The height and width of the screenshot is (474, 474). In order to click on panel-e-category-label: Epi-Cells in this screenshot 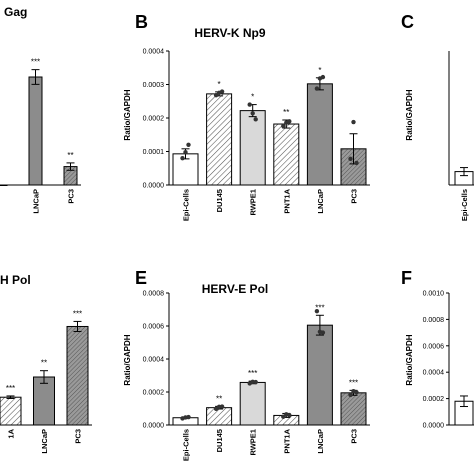, I will do `click(186, 445)`.